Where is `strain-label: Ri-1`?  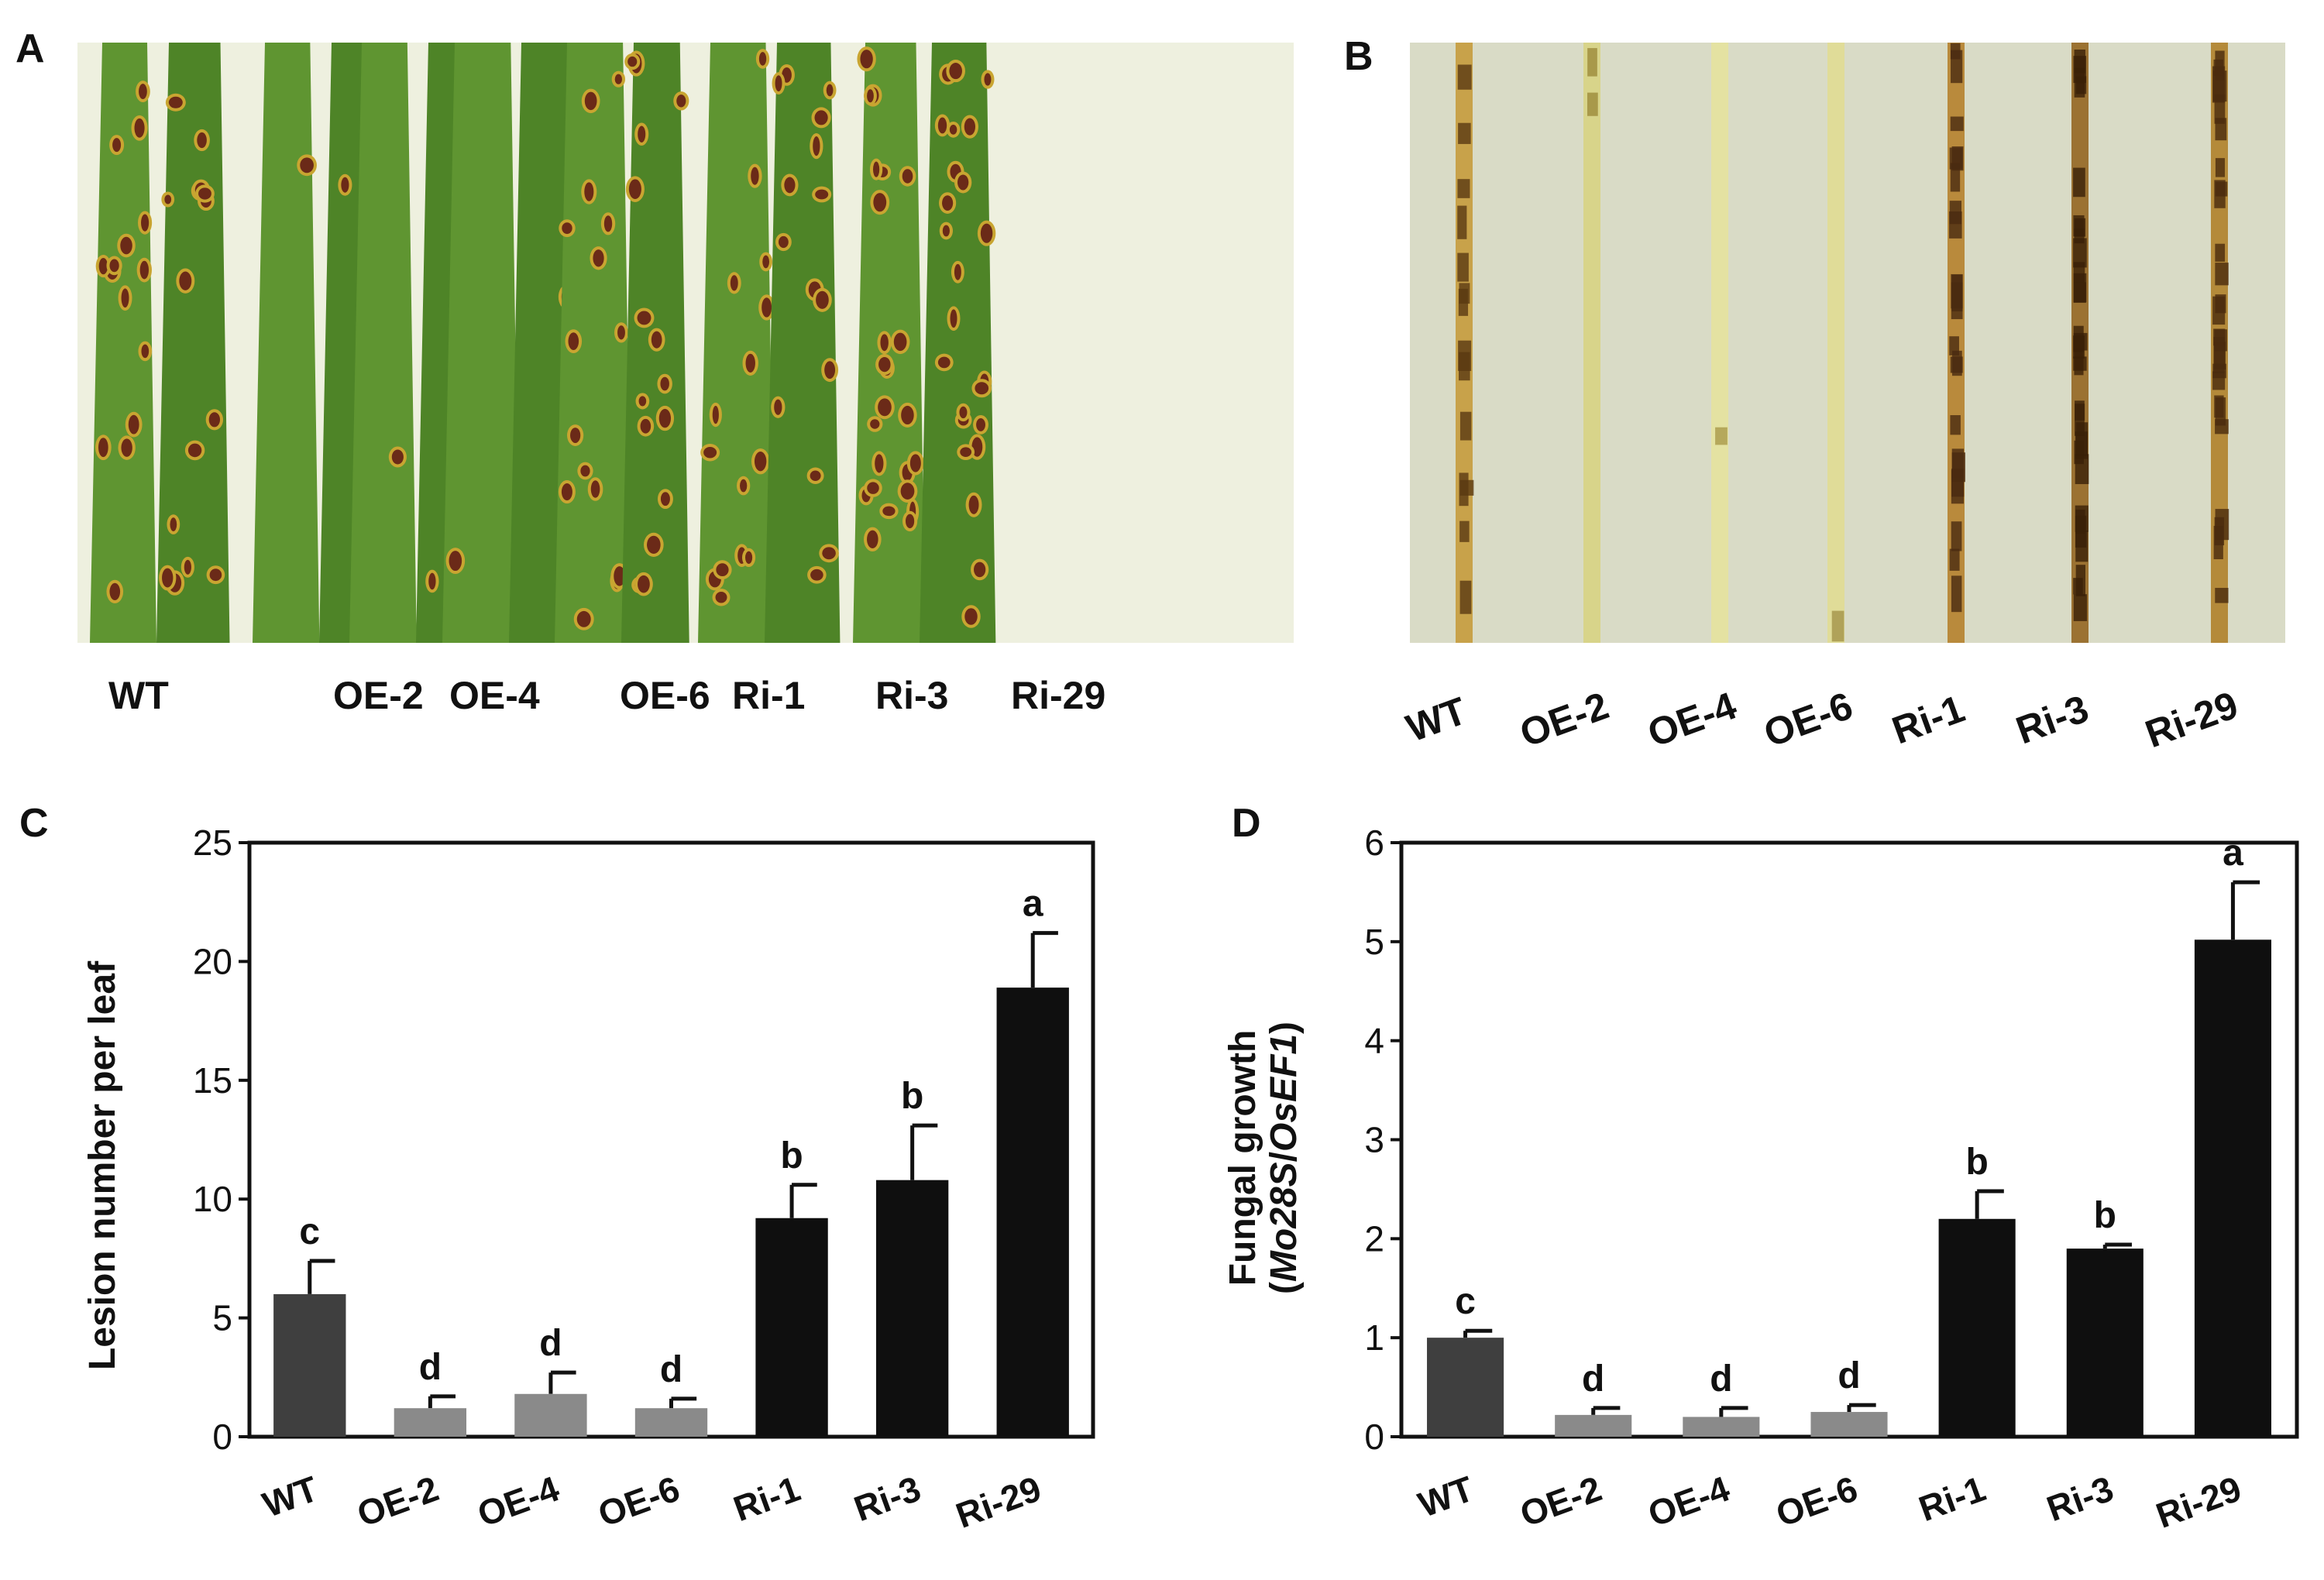
strain-label: Ri-1 is located at coordinates (768, 695).